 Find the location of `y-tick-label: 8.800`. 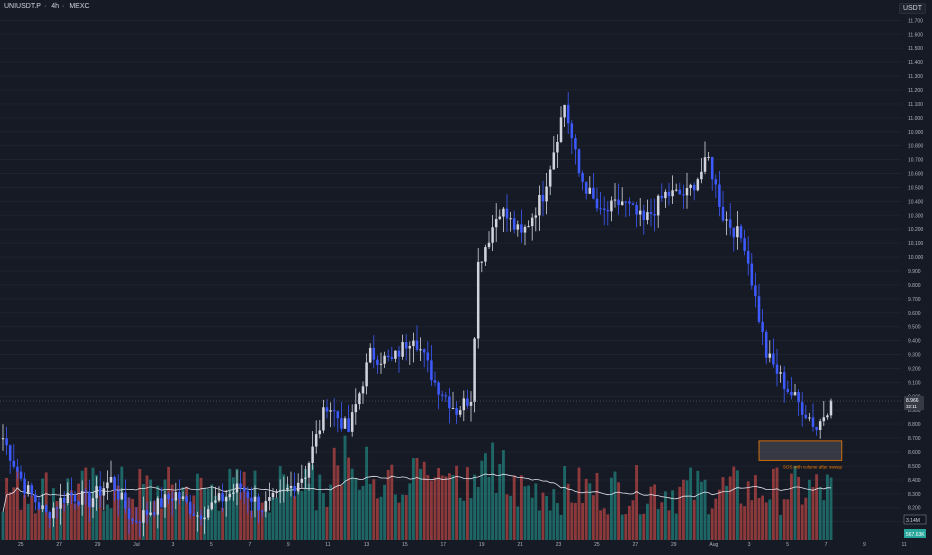

y-tick-label: 8.800 is located at coordinates (914, 425).